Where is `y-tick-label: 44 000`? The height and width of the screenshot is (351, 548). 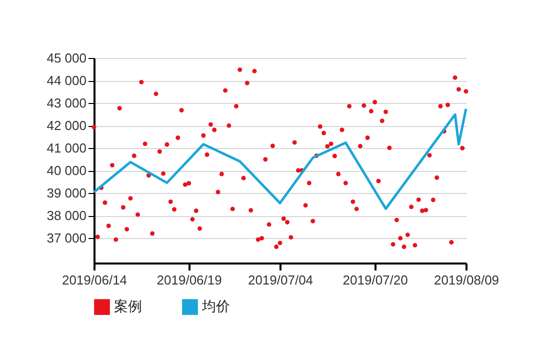 y-tick-label: 44 000 is located at coordinates (66, 80).